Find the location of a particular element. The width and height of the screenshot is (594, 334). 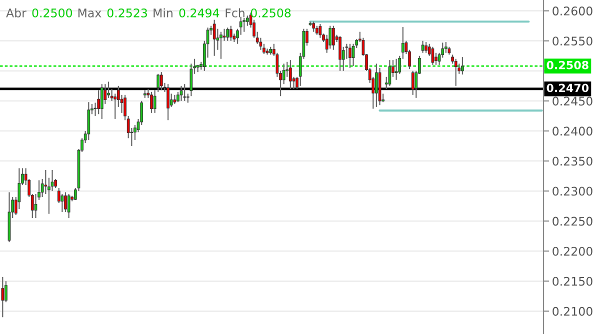

y-tick-label: 0.2400 is located at coordinates (572, 131).